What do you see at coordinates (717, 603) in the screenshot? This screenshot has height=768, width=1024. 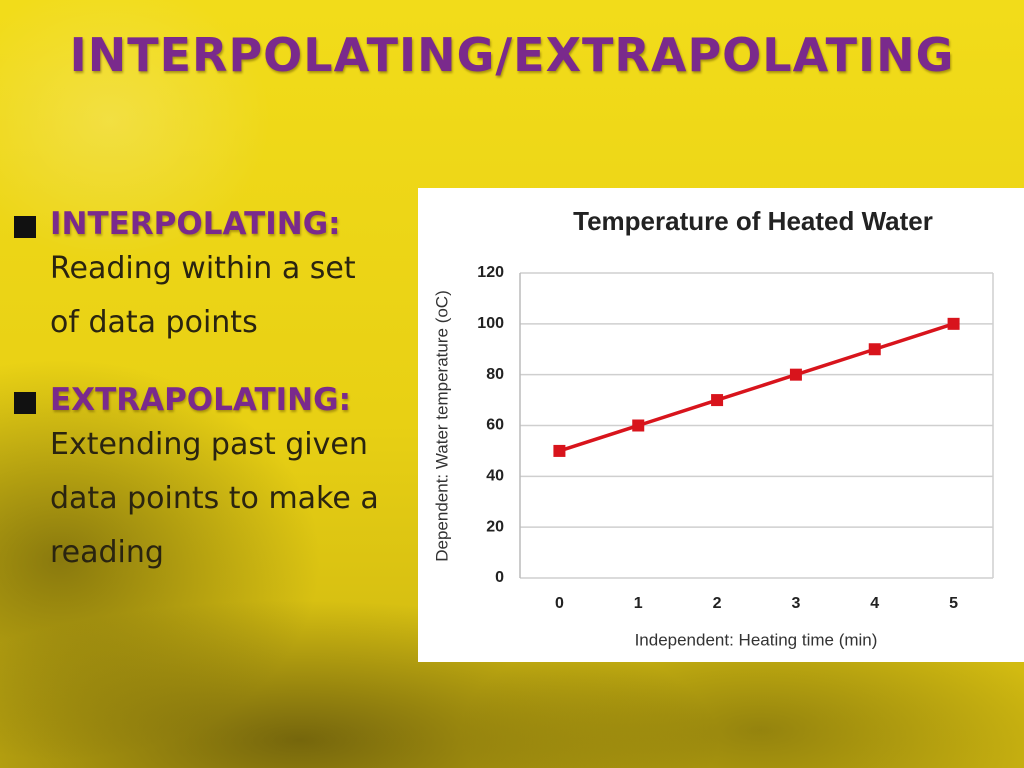 I see `x-tick-label: 2` at bounding box center [717, 603].